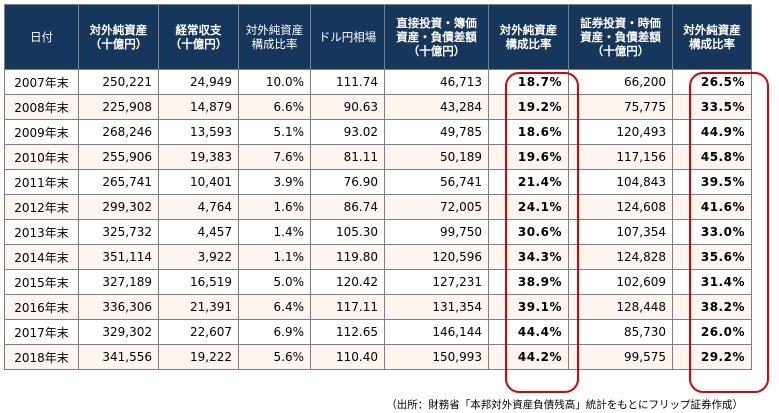 The width and height of the screenshot is (779, 413). I want to click on header-direct-diff: 直接投資・簿価 資産・負債差額 （十億円）, so click(436, 37).